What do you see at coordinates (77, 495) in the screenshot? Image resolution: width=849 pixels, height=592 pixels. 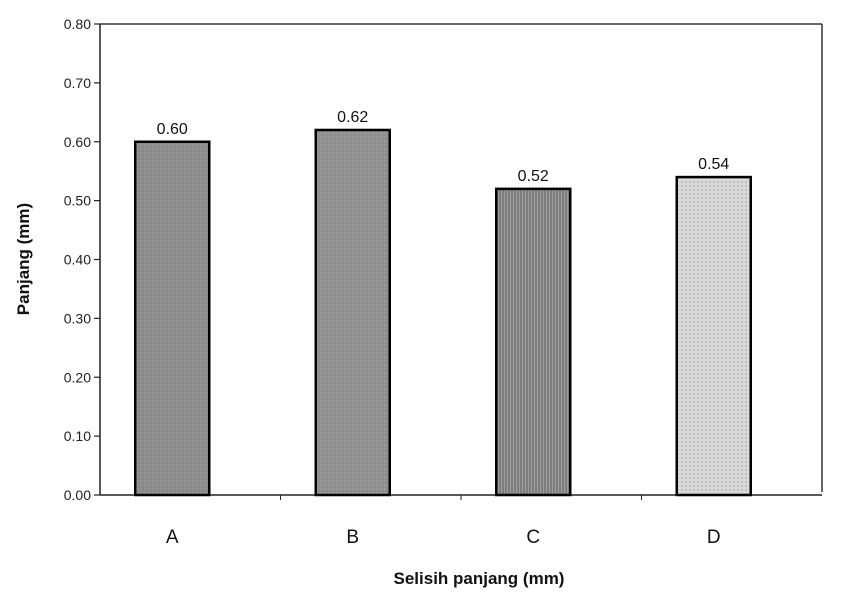 I see `y-tick-label: 0.00` at bounding box center [77, 495].